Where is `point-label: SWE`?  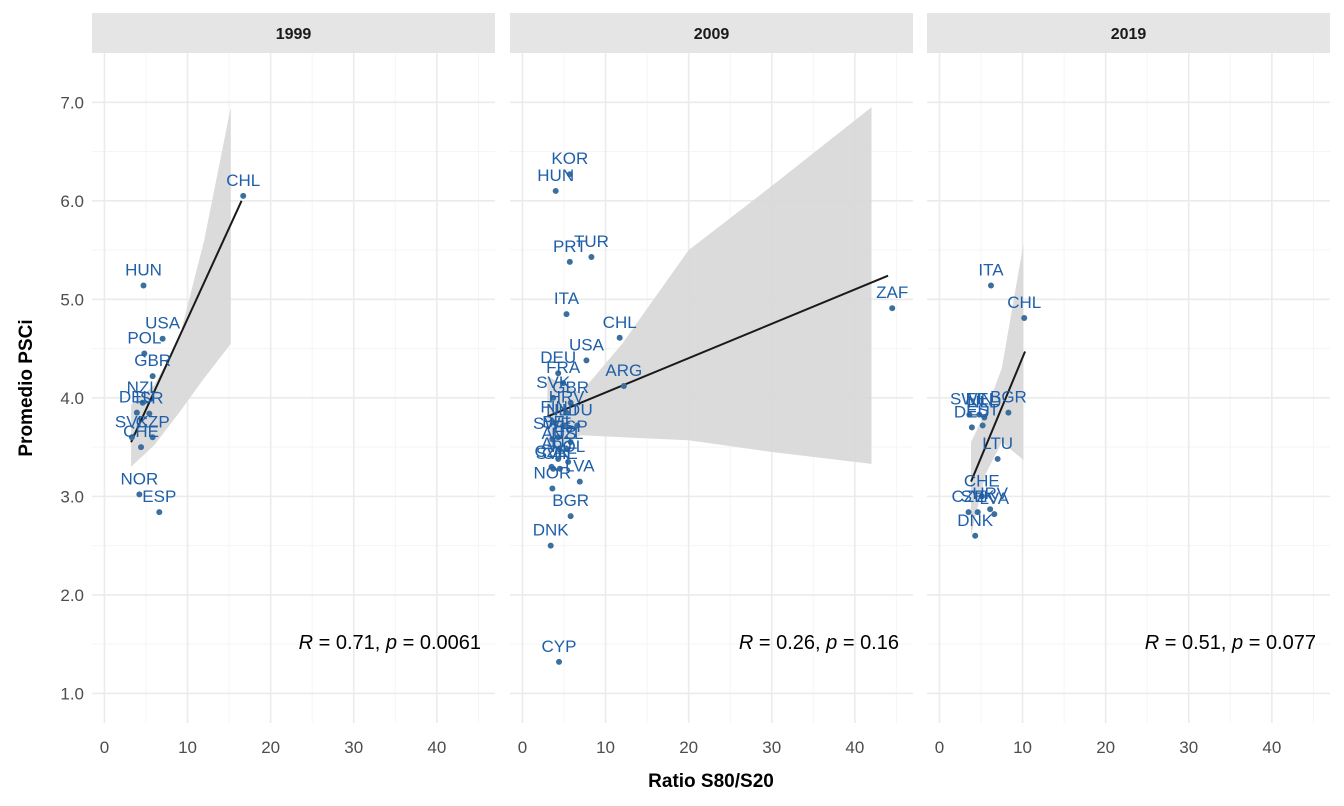 point-label: SWE is located at coordinates (552, 423).